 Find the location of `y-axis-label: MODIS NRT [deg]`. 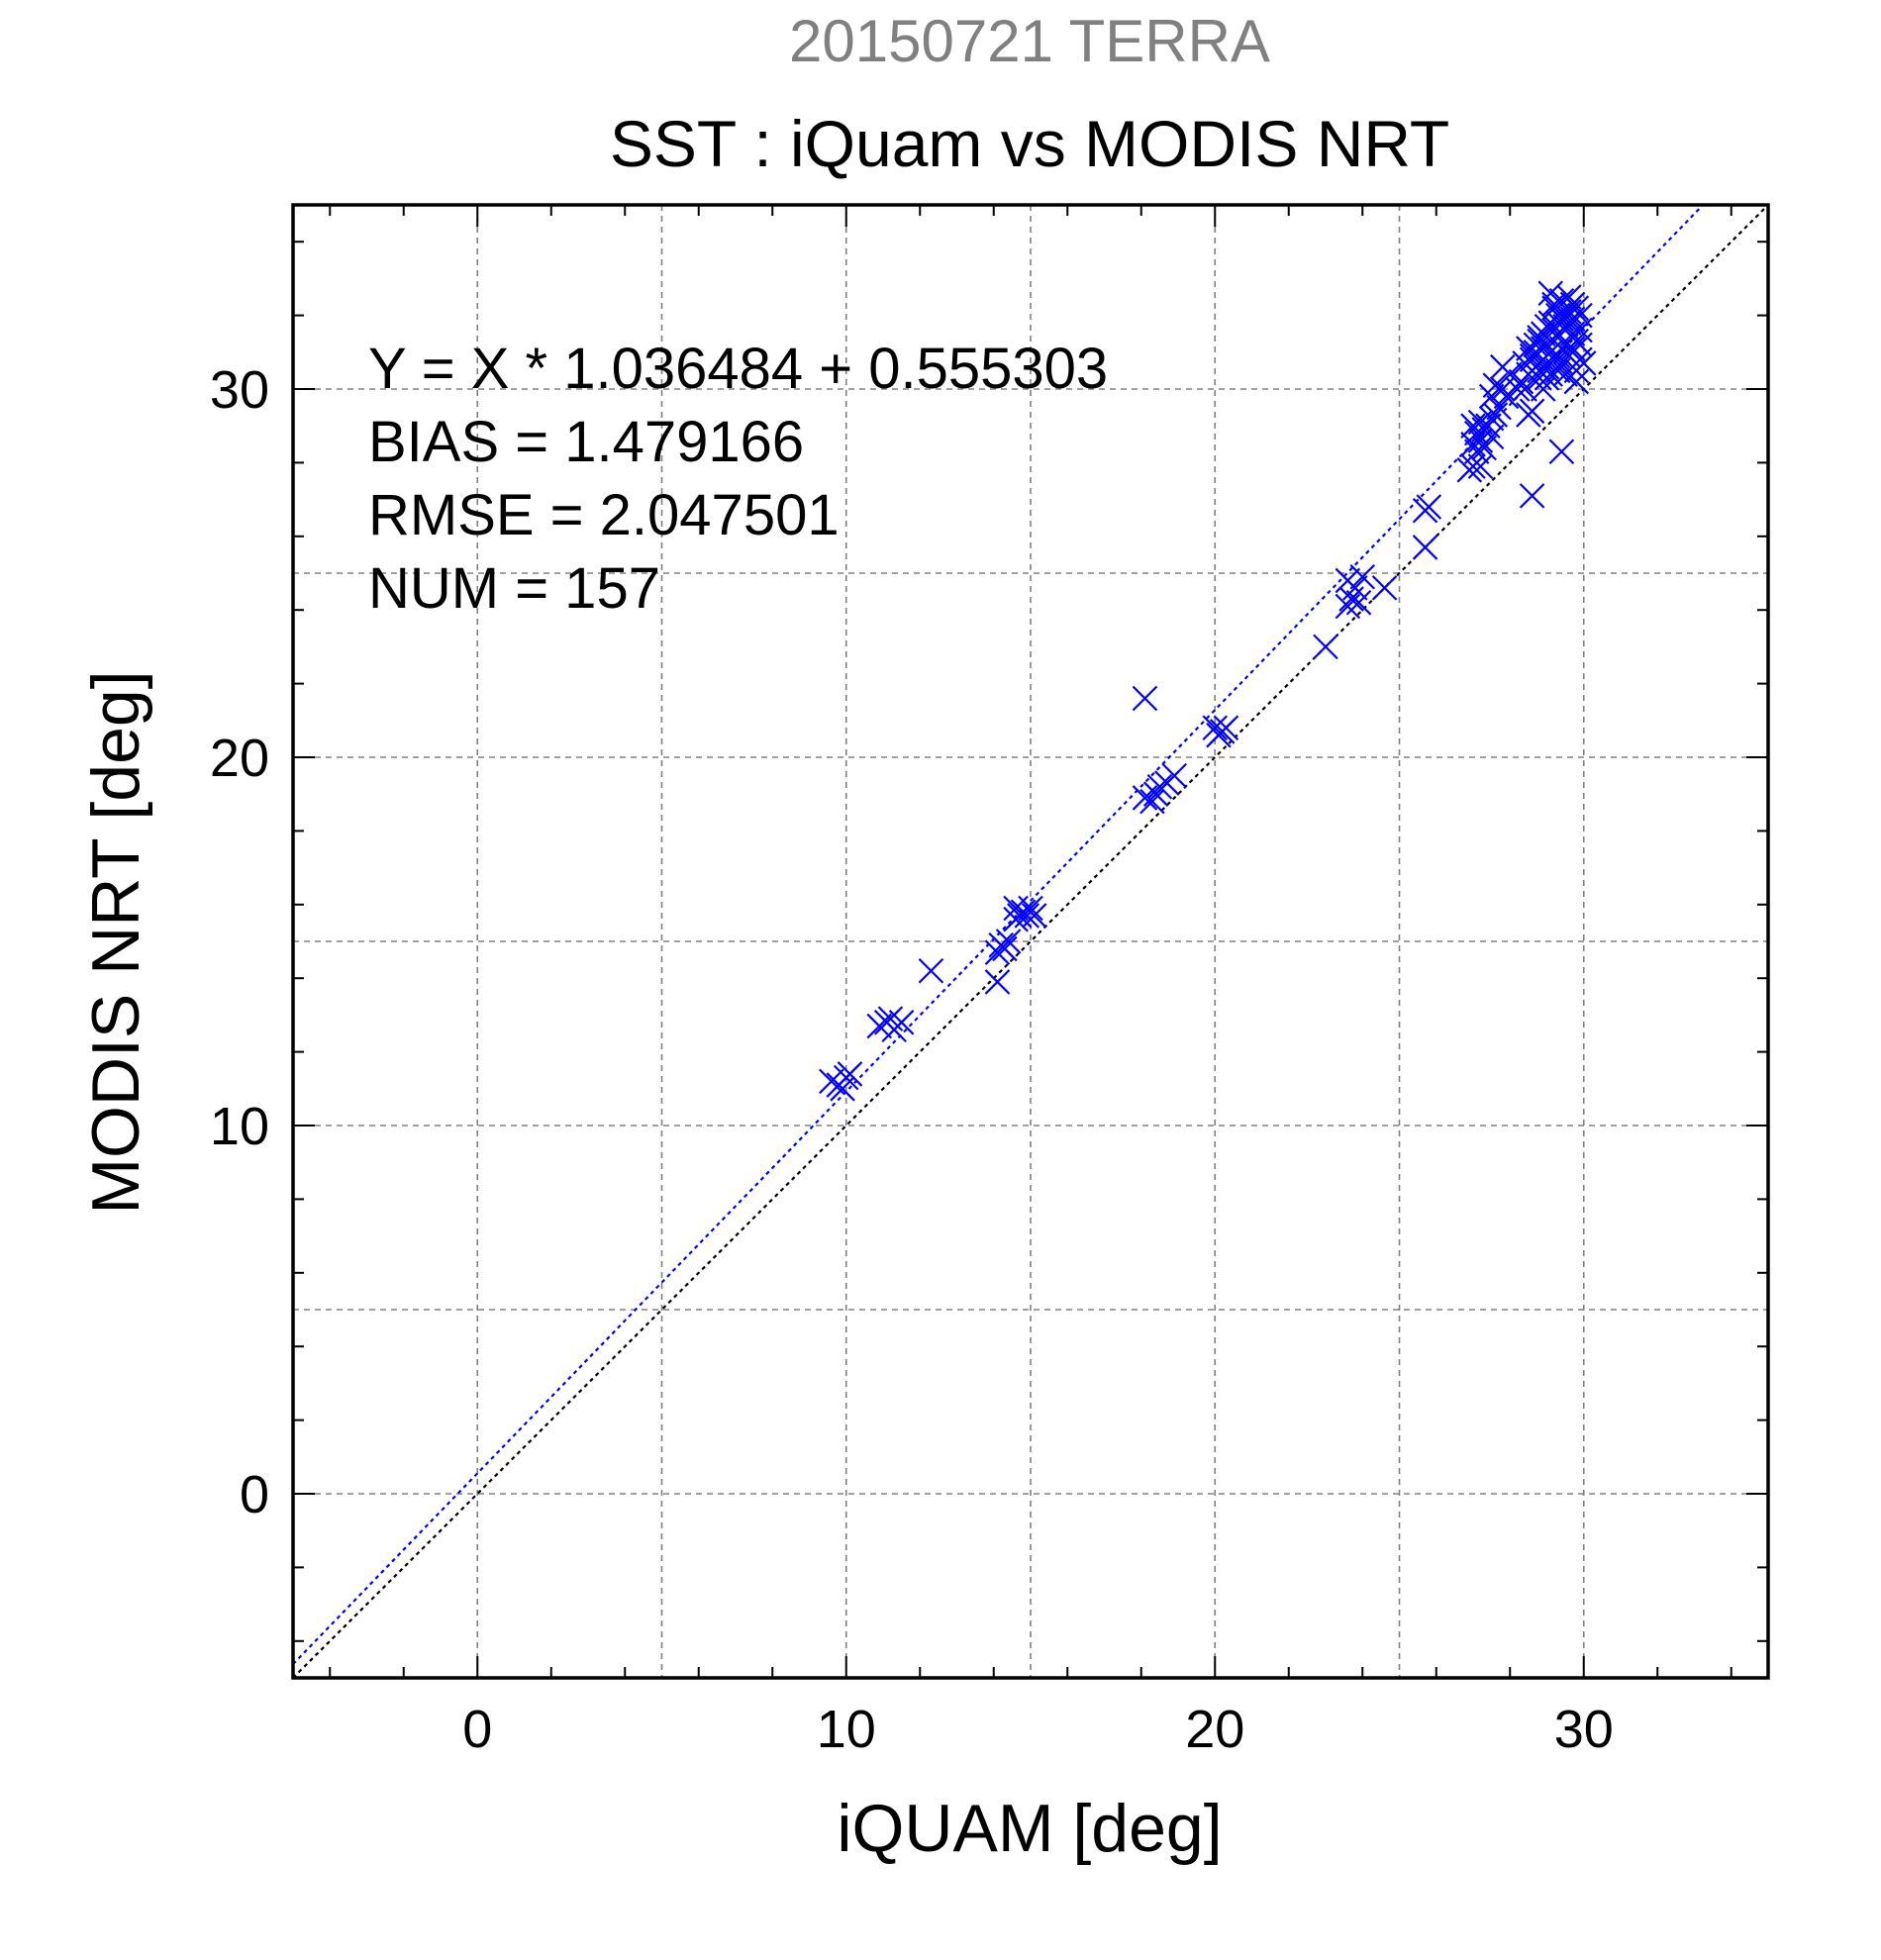

y-axis-label: MODIS NRT [deg] is located at coordinates (115, 942).